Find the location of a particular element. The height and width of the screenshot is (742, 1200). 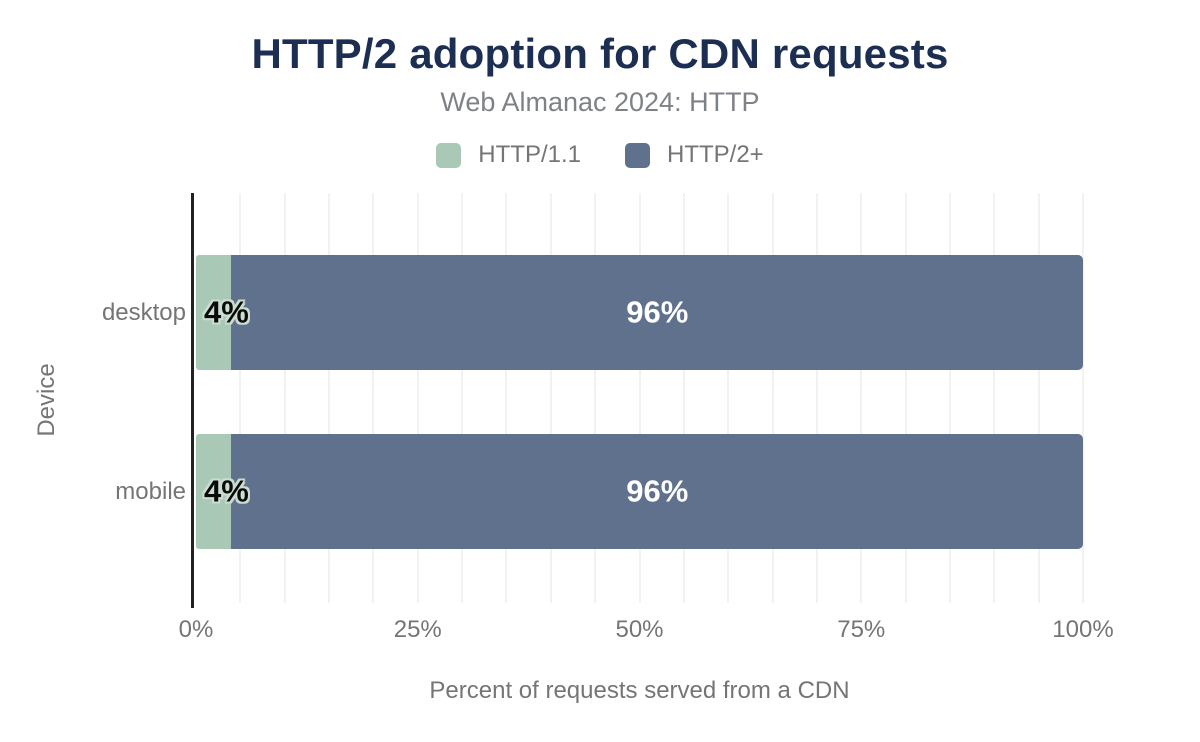

chart-subtitle: Web Almanac 2024: HTTP is located at coordinates (600, 102).